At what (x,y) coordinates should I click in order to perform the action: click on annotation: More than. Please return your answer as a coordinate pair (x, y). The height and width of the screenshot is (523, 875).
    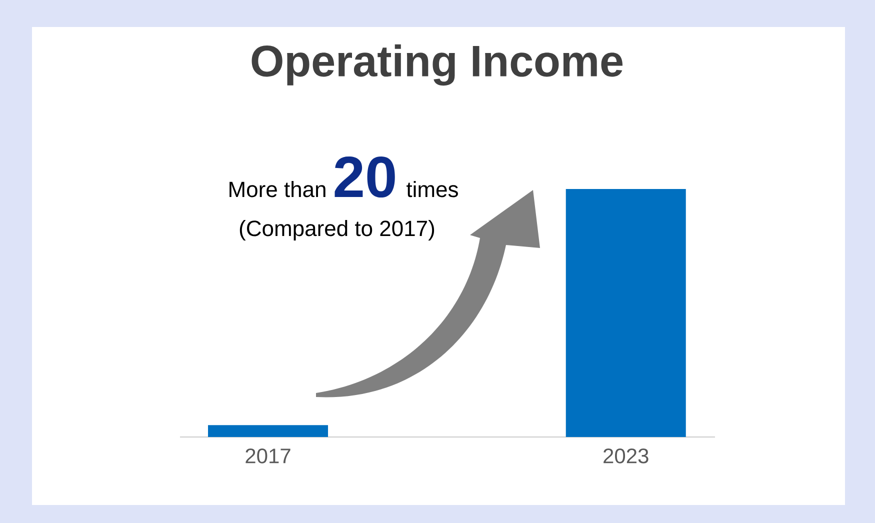
    Looking at the image, I should click on (278, 189).